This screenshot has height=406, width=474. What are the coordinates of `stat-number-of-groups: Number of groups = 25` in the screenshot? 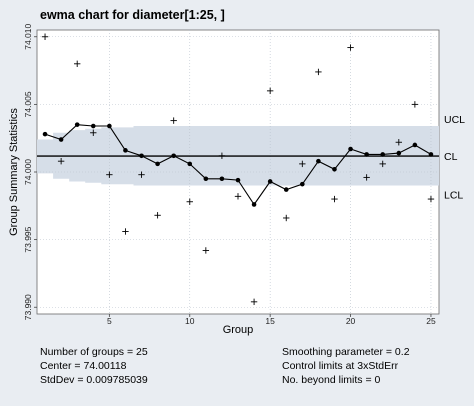 It's located at (94, 352).